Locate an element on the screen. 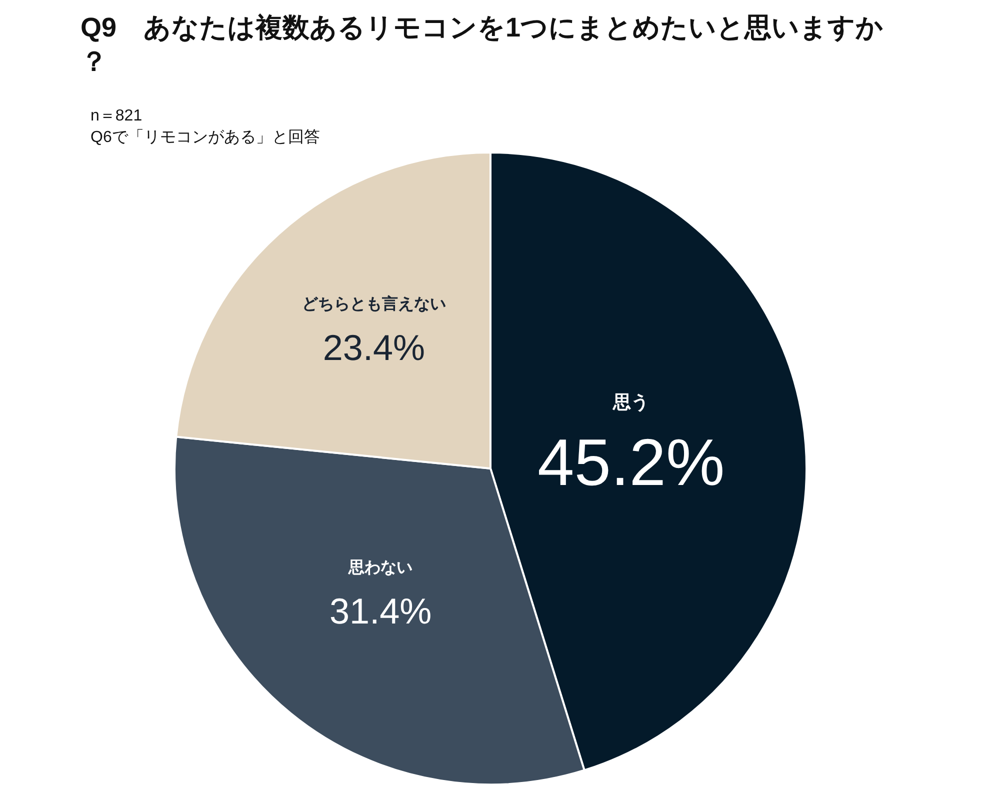 The height and width of the screenshot is (810, 981). data-label: 23.4% is located at coordinates (373, 347).